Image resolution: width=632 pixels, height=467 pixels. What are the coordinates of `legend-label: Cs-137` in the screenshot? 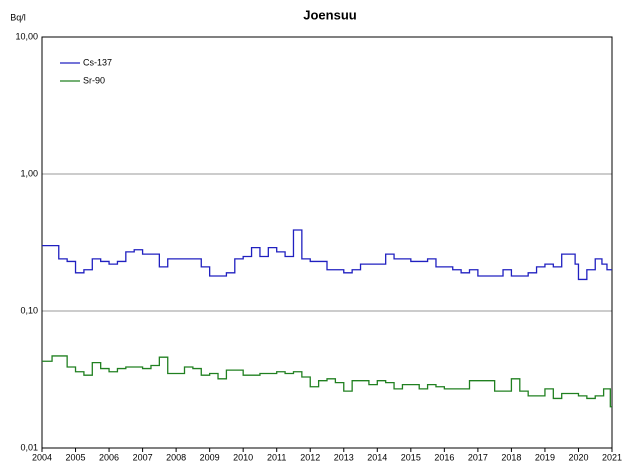 It's located at (97, 62).